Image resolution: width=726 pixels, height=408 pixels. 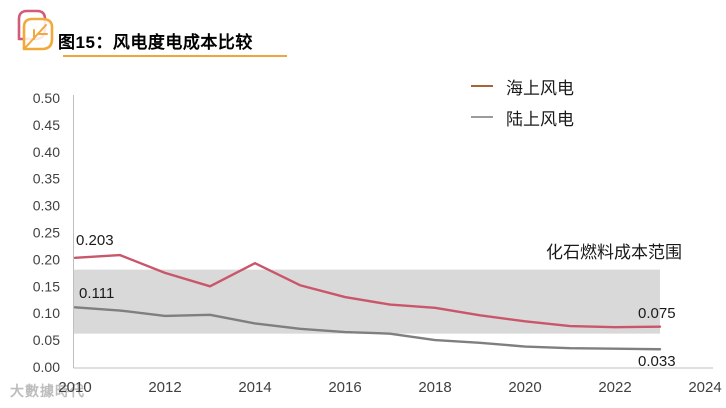 What do you see at coordinates (155, 42) in the screenshot?
I see `figure-title: 图15：风电度电成本比较` at bounding box center [155, 42].